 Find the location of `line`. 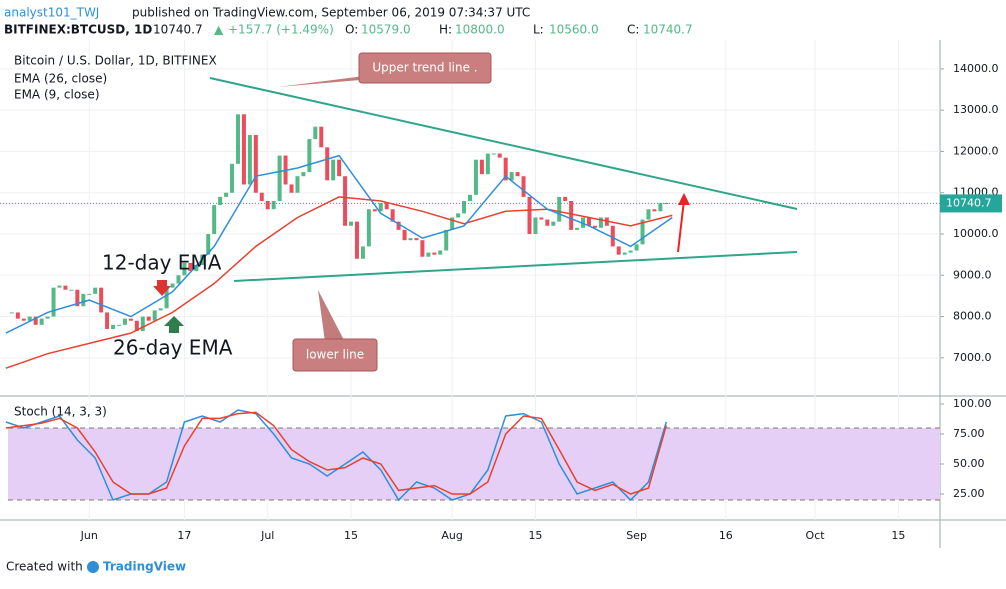

line is located at coordinates (336, 455).